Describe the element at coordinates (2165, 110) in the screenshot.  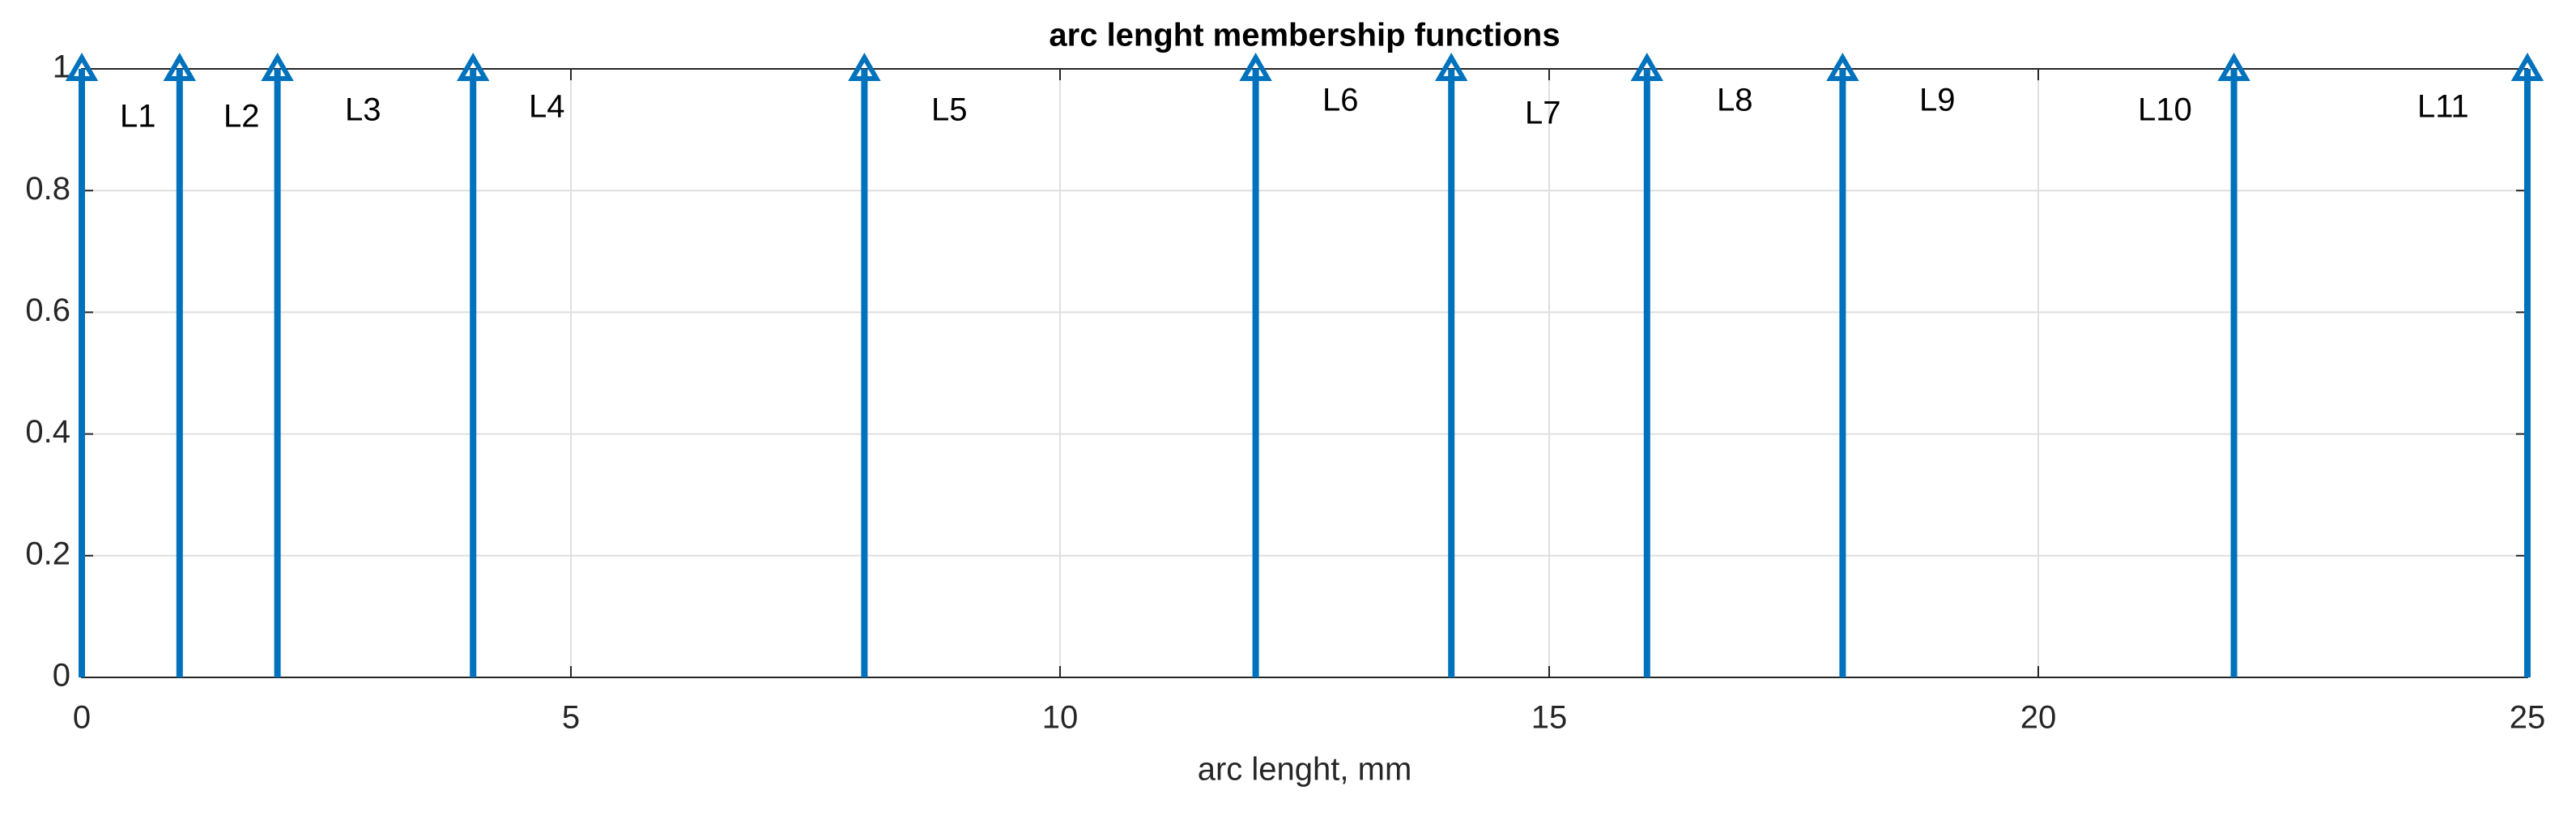
I see `annotation: L10` at that location.